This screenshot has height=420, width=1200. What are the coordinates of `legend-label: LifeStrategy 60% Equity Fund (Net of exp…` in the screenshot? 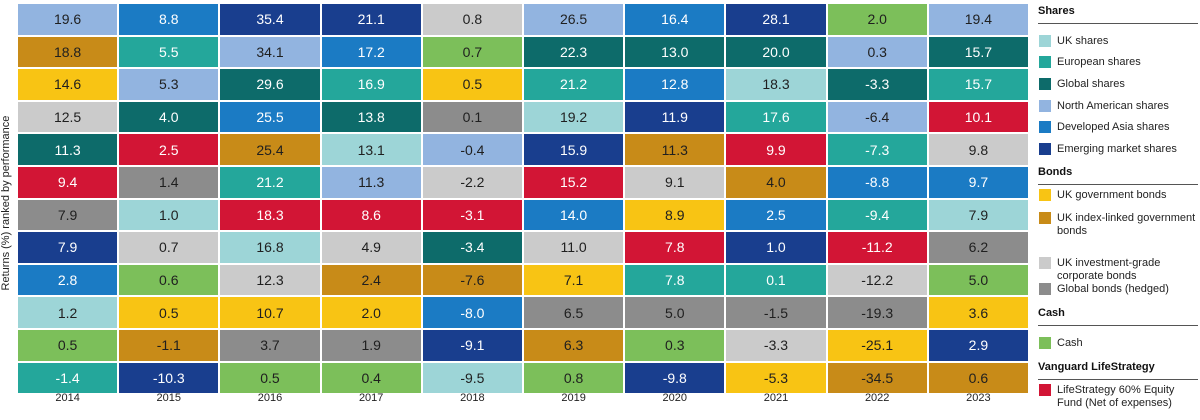 It's located at (1116, 396).